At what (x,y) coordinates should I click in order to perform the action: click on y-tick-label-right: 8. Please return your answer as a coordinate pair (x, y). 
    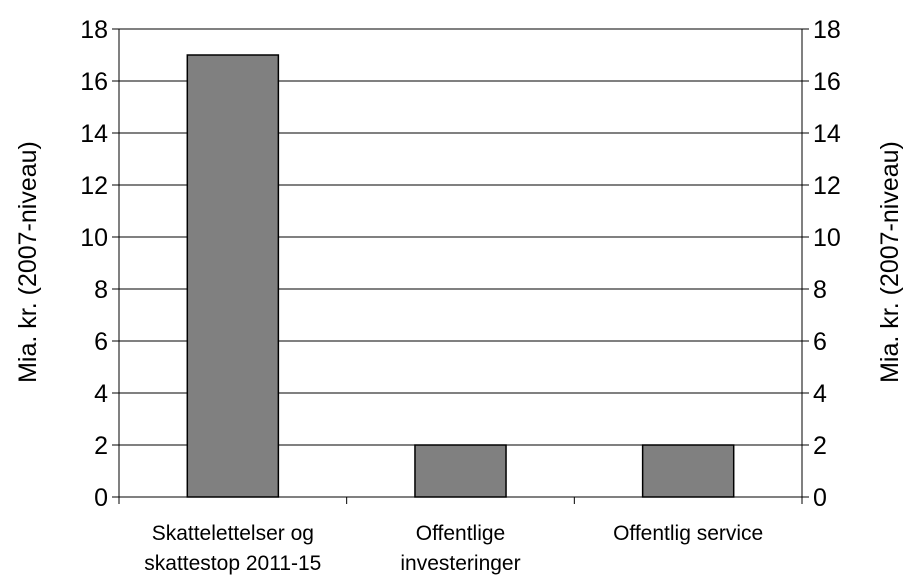
    Looking at the image, I should click on (820, 290).